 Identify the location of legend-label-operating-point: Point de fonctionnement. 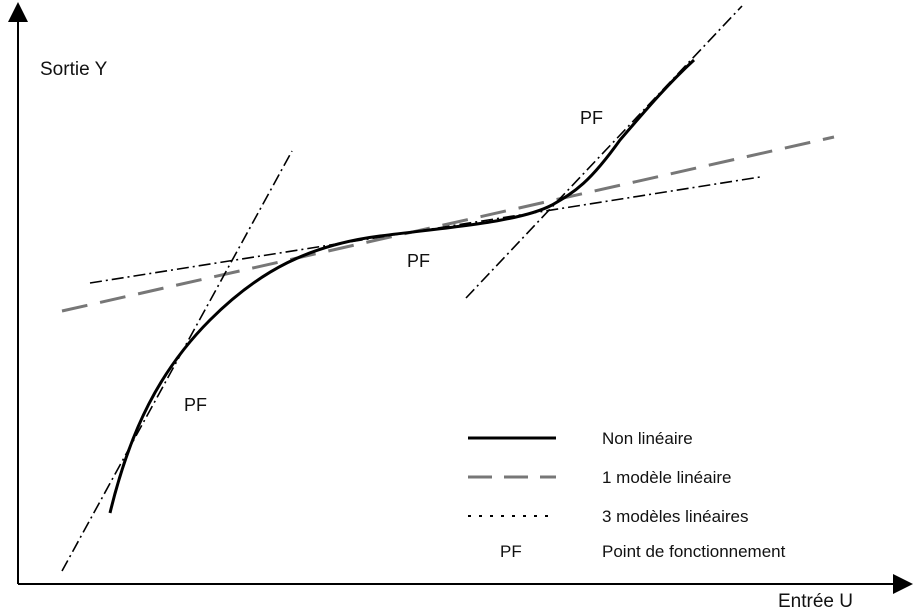
(694, 551).